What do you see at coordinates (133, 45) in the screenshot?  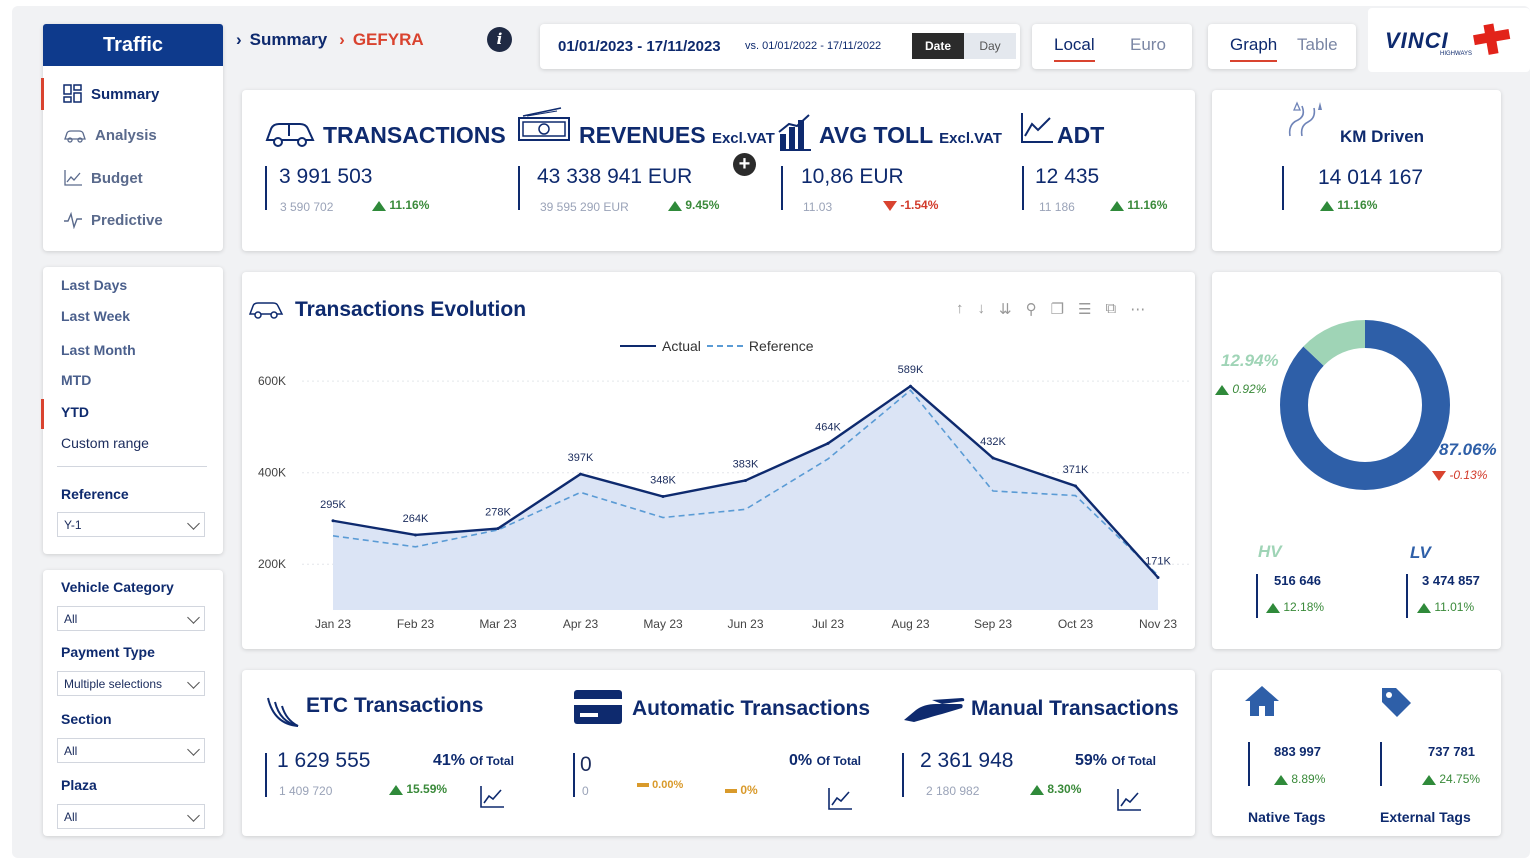 I see `traffic-title: Traffic` at bounding box center [133, 45].